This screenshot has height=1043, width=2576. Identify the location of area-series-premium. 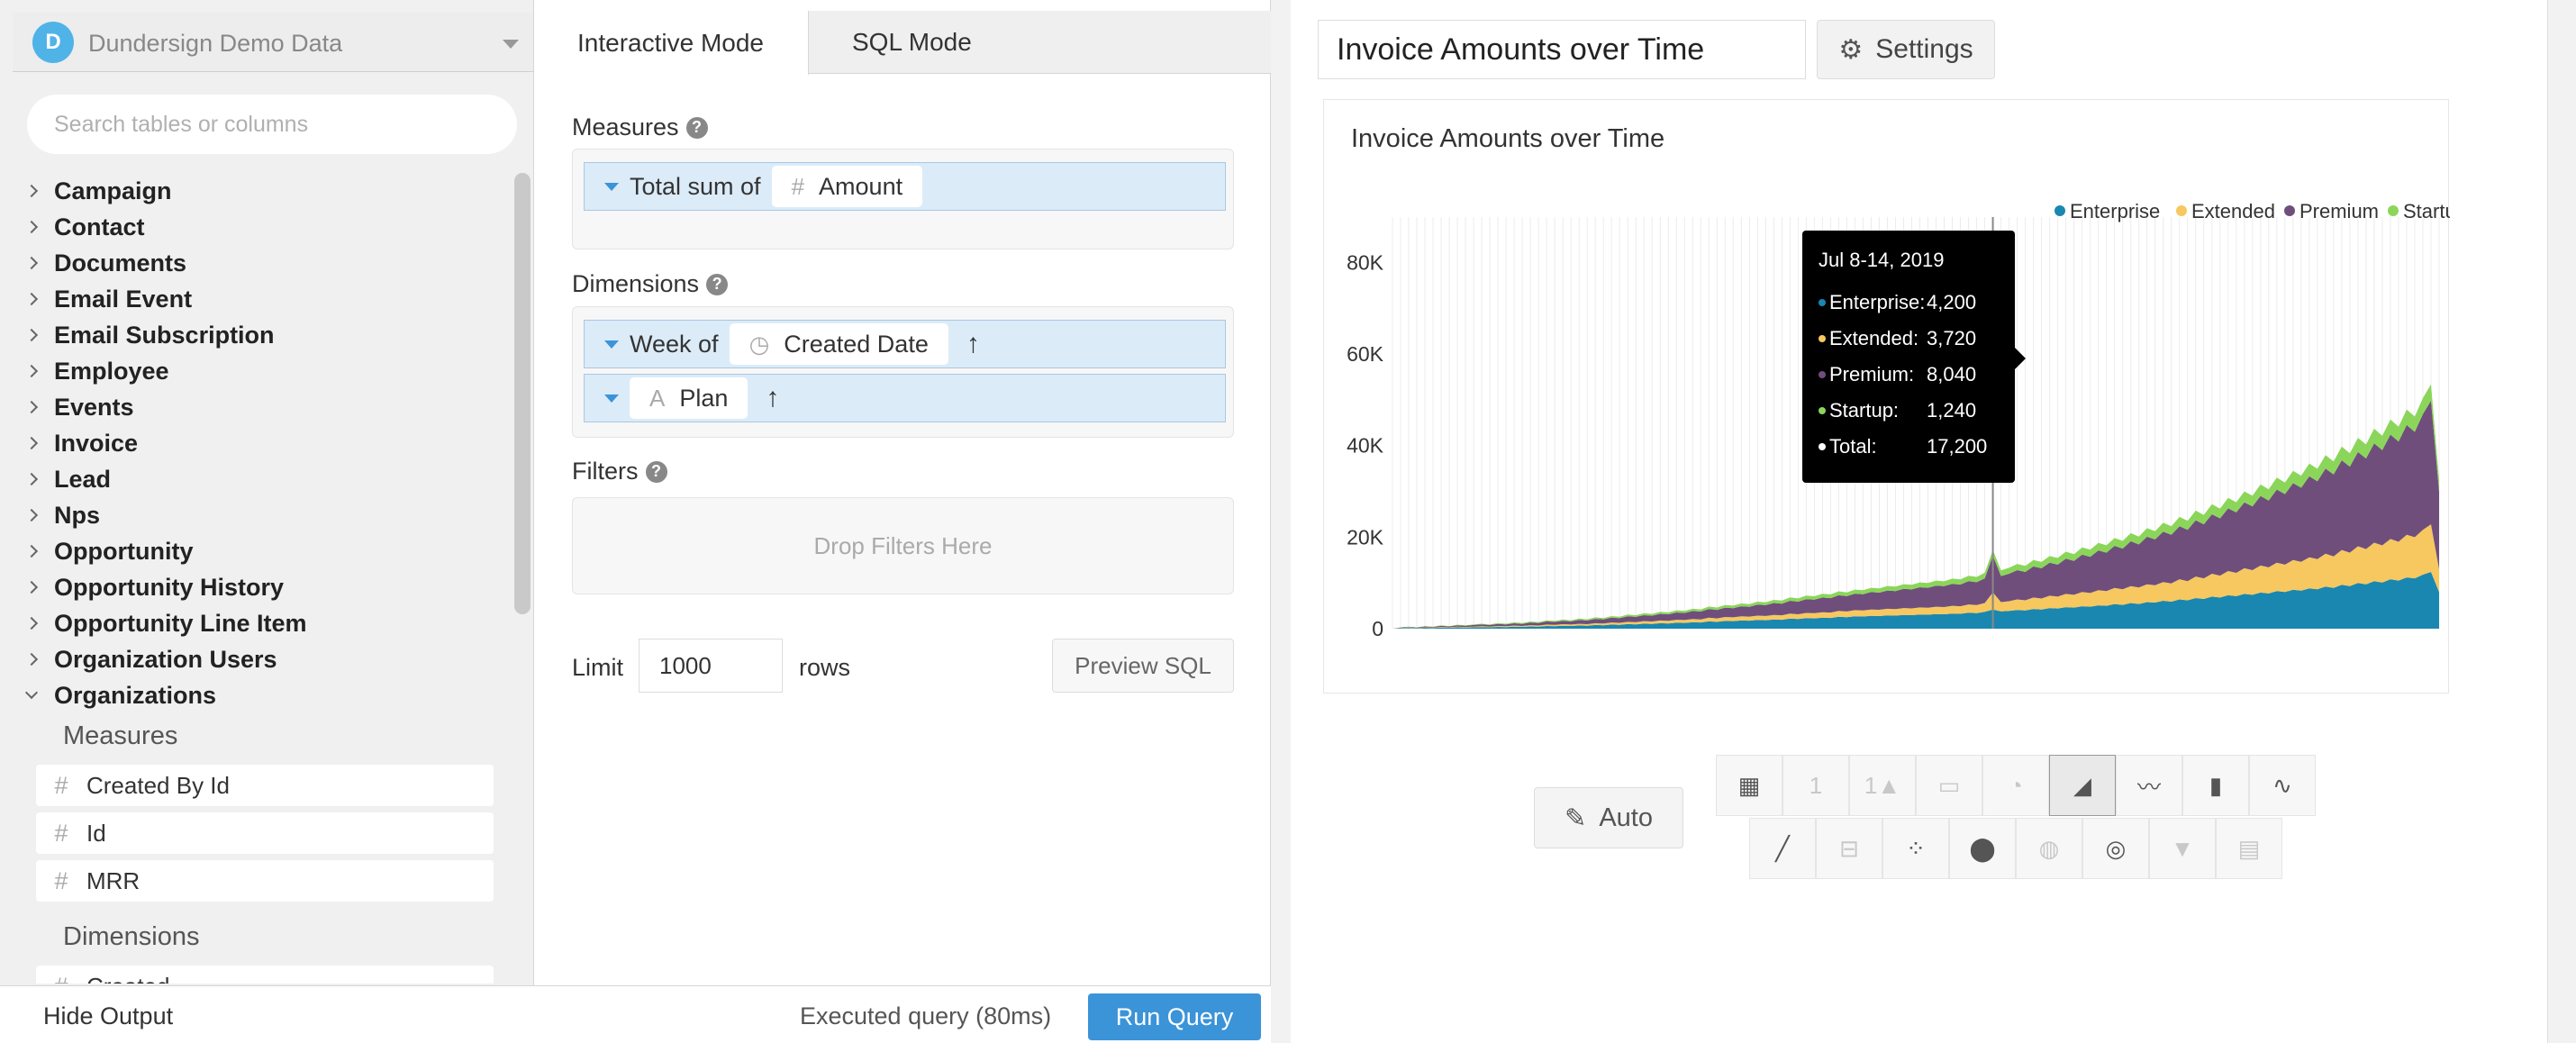
(1915, 515).